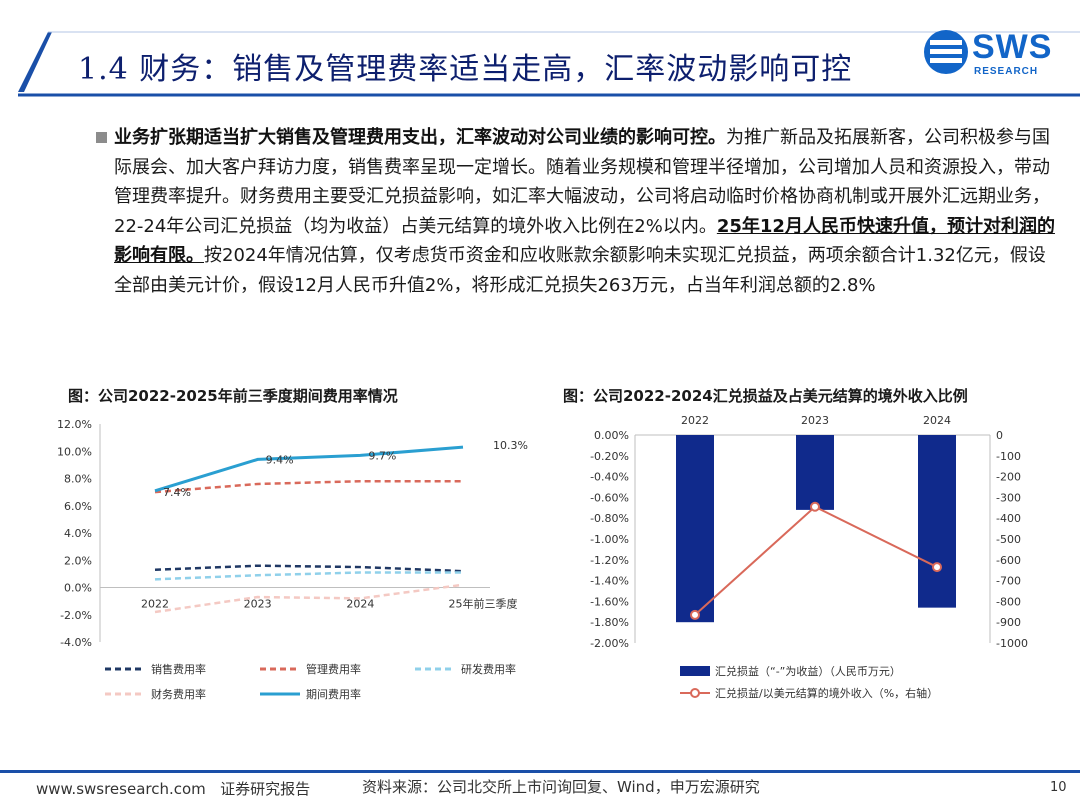 This screenshot has width=1080, height=810. I want to click on right-tick-label: -300, so click(1008, 497).